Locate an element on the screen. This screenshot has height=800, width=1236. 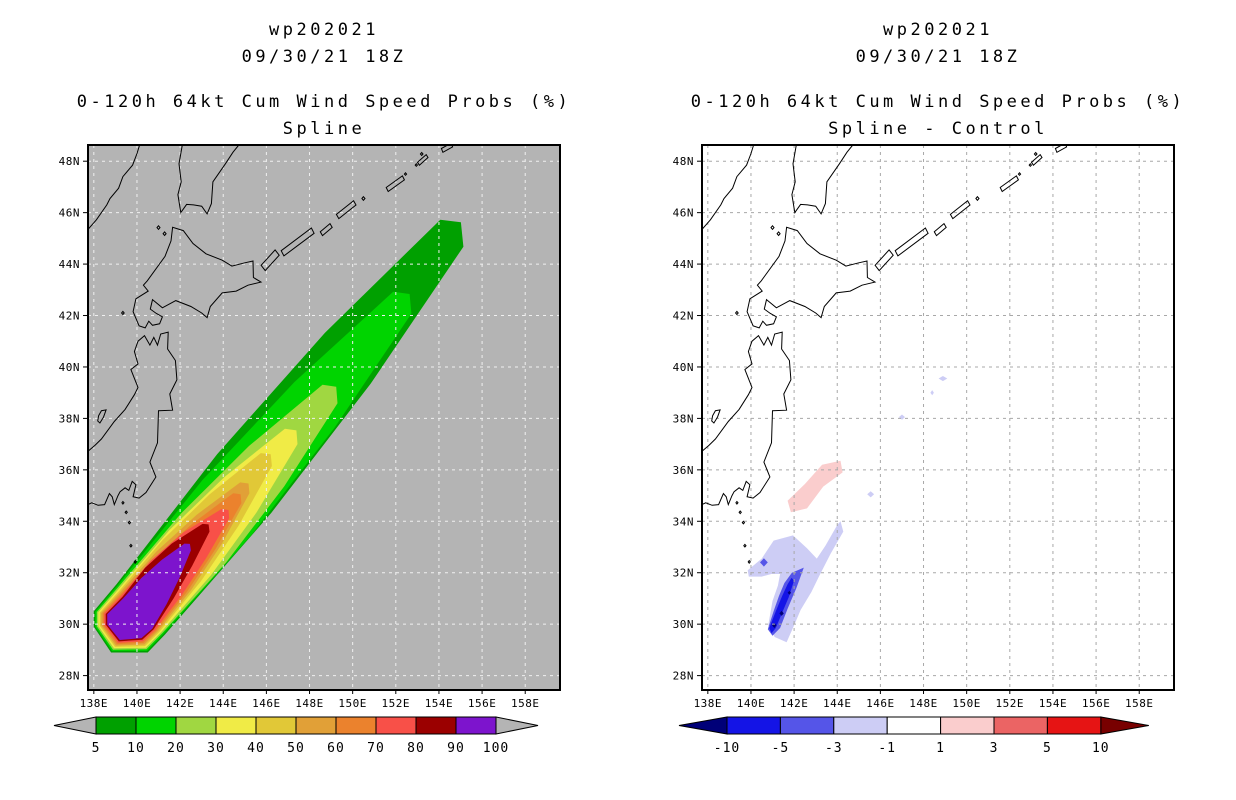
colorbar-arrow-left is located at coordinates (75, 725).